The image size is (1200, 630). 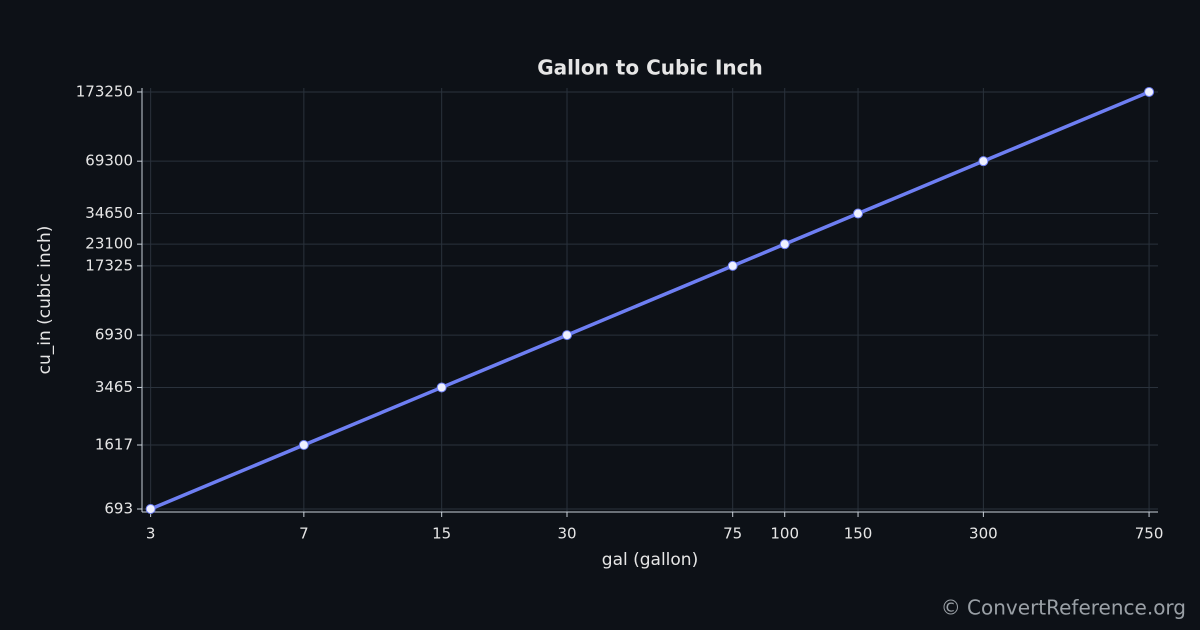 What do you see at coordinates (45, 300) in the screenshot?
I see `y-axis-label: cu_in (cubic inch)` at bounding box center [45, 300].